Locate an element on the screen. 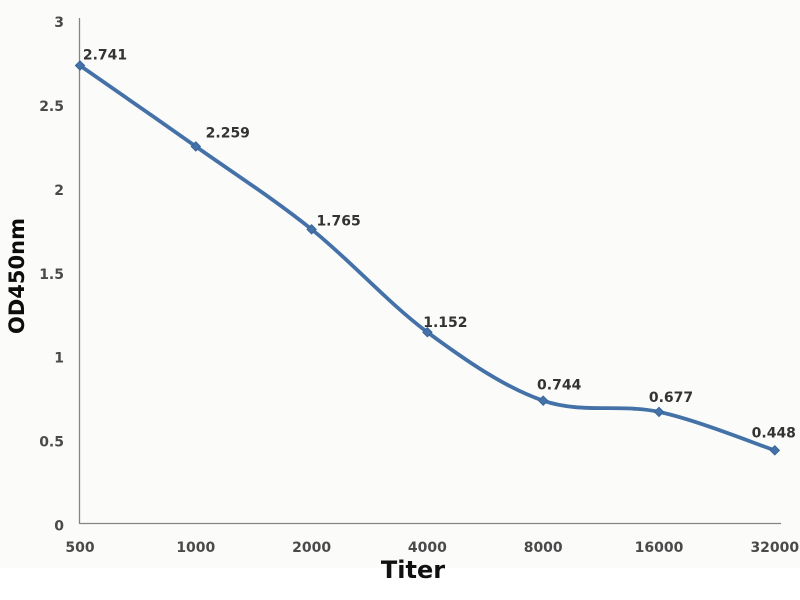 This screenshot has height=600, width=800. x-tick-label: 16000 is located at coordinates (659, 548).